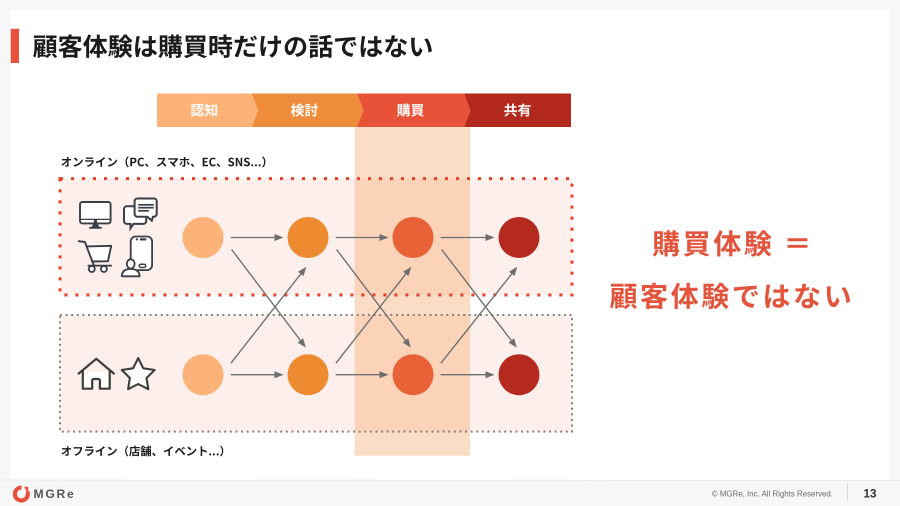  What do you see at coordinates (870, 494) in the screenshot?
I see `svg-text: 13` at bounding box center [870, 494].